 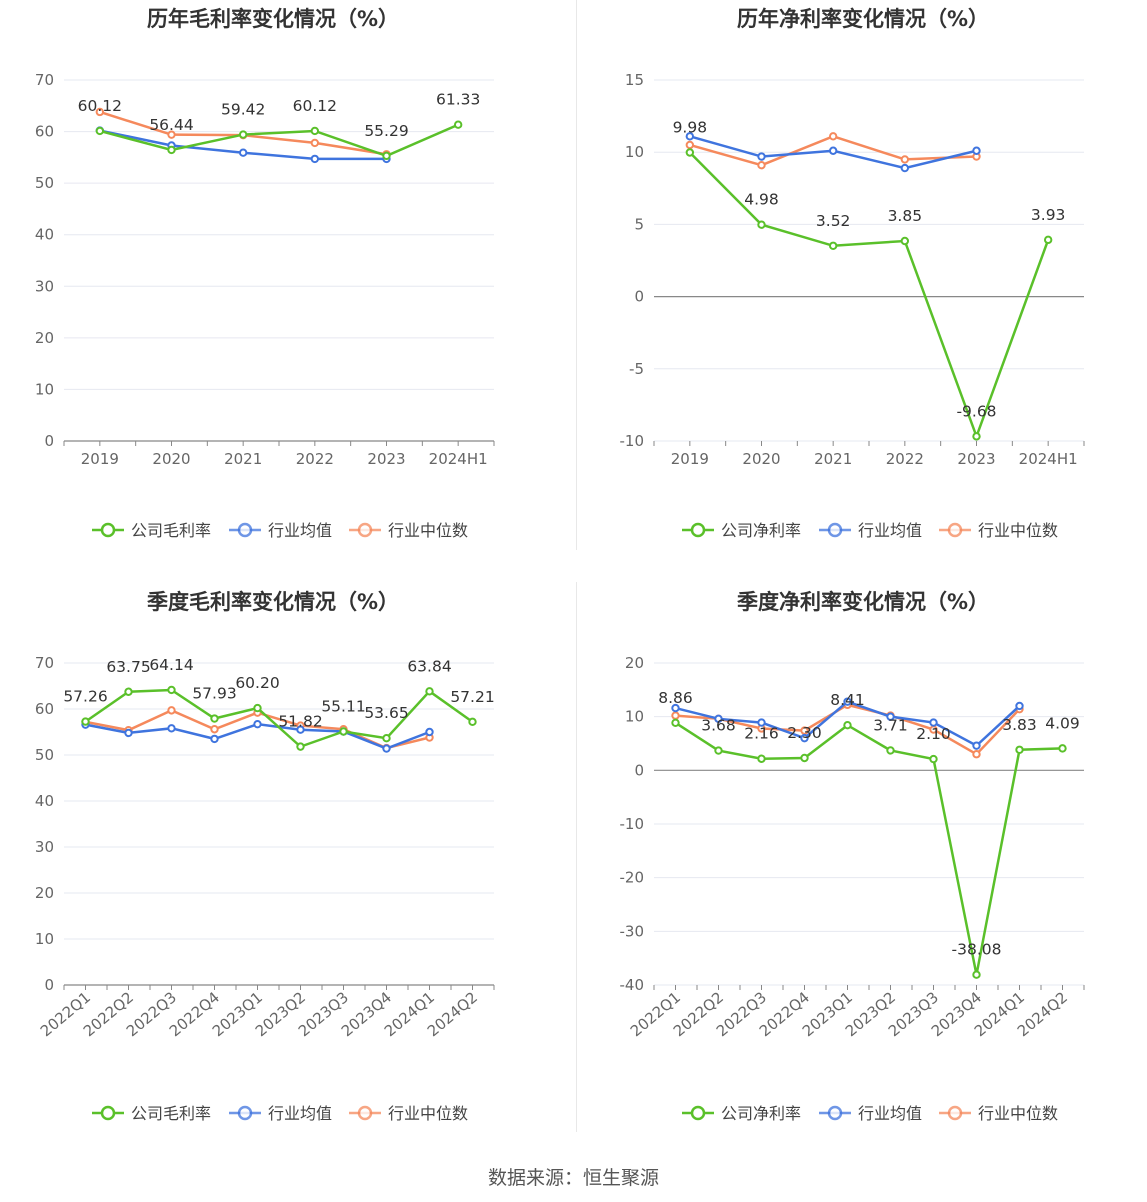 What do you see at coordinates (977, 950) in the screenshot?
I see `data-label-2023q4: -38.08` at bounding box center [977, 950].